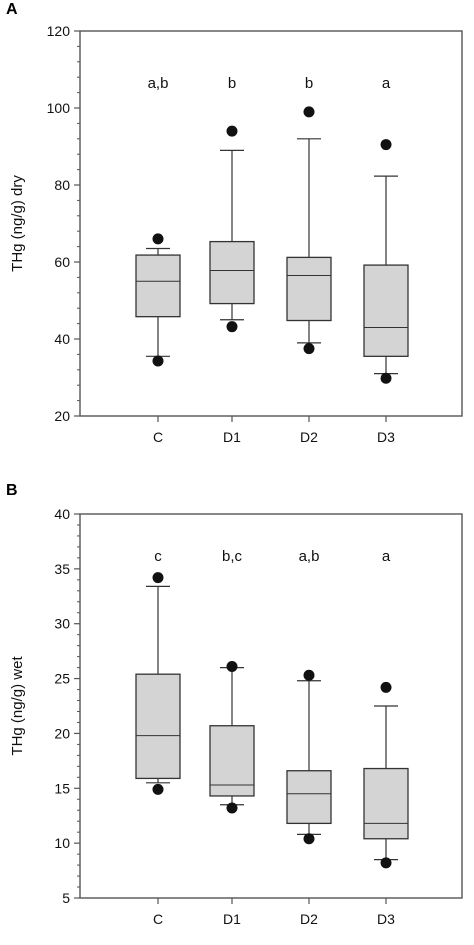 The width and height of the screenshot is (474, 945). Describe the element at coordinates (62, 569) in the screenshot. I see `y-tick-label: 35` at that location.